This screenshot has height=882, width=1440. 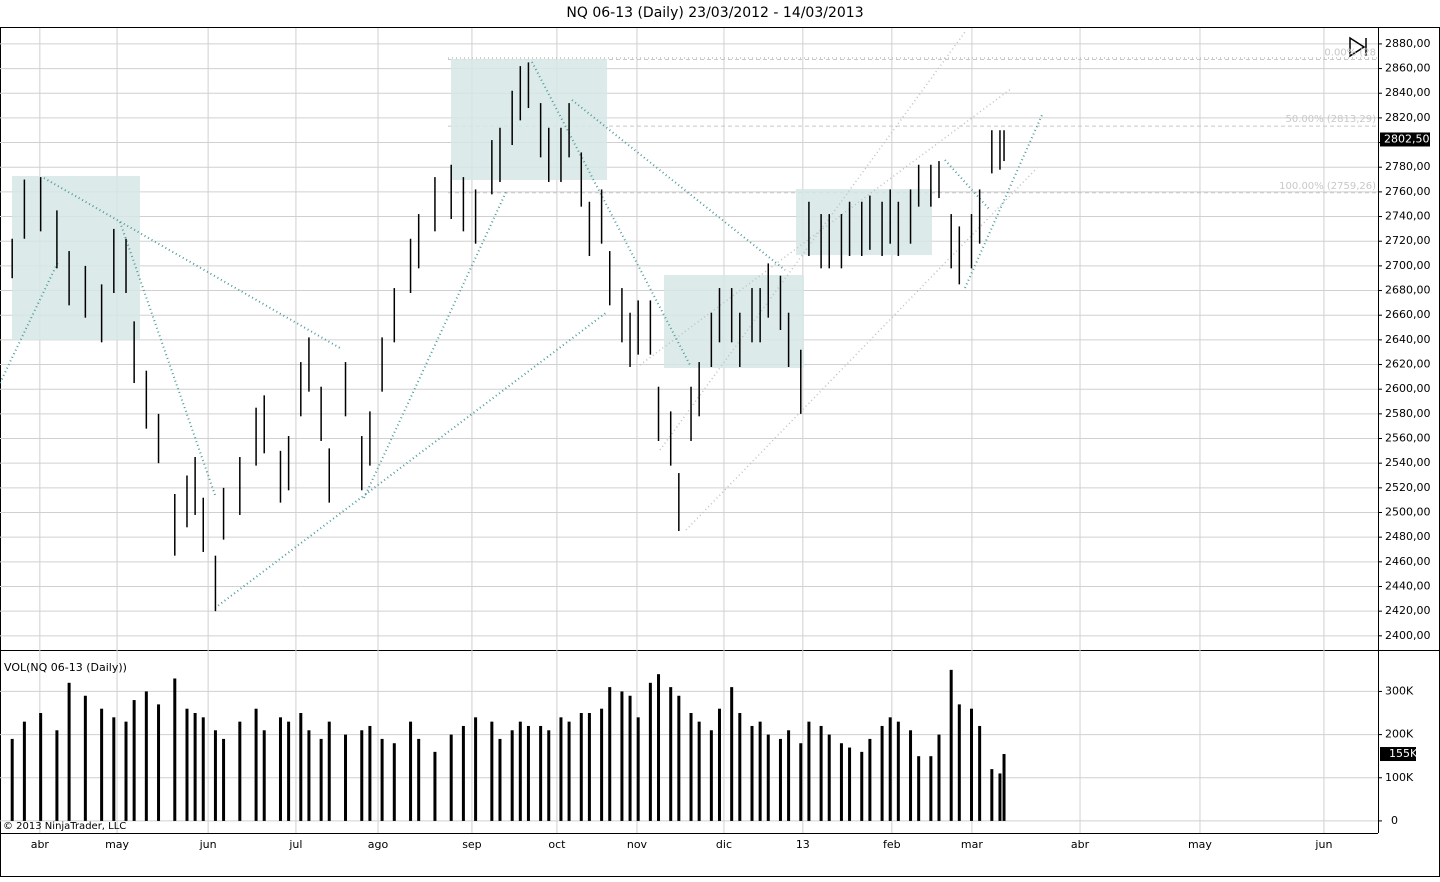 What do you see at coordinates (1408, 487) in the screenshot?
I see `y-tick-label: 2520,00` at bounding box center [1408, 487].